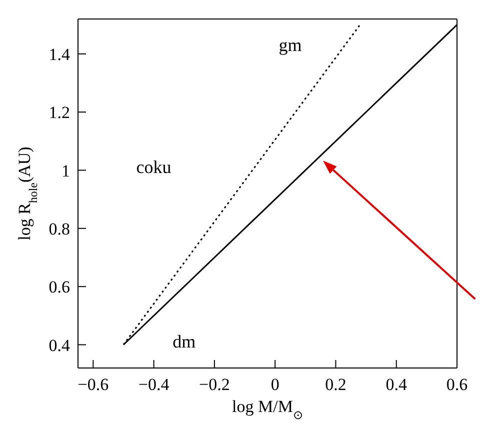  What do you see at coordinates (267, 409) in the screenshot?
I see `x-axis-title: log M/M$_{⊙}$` at bounding box center [267, 409].